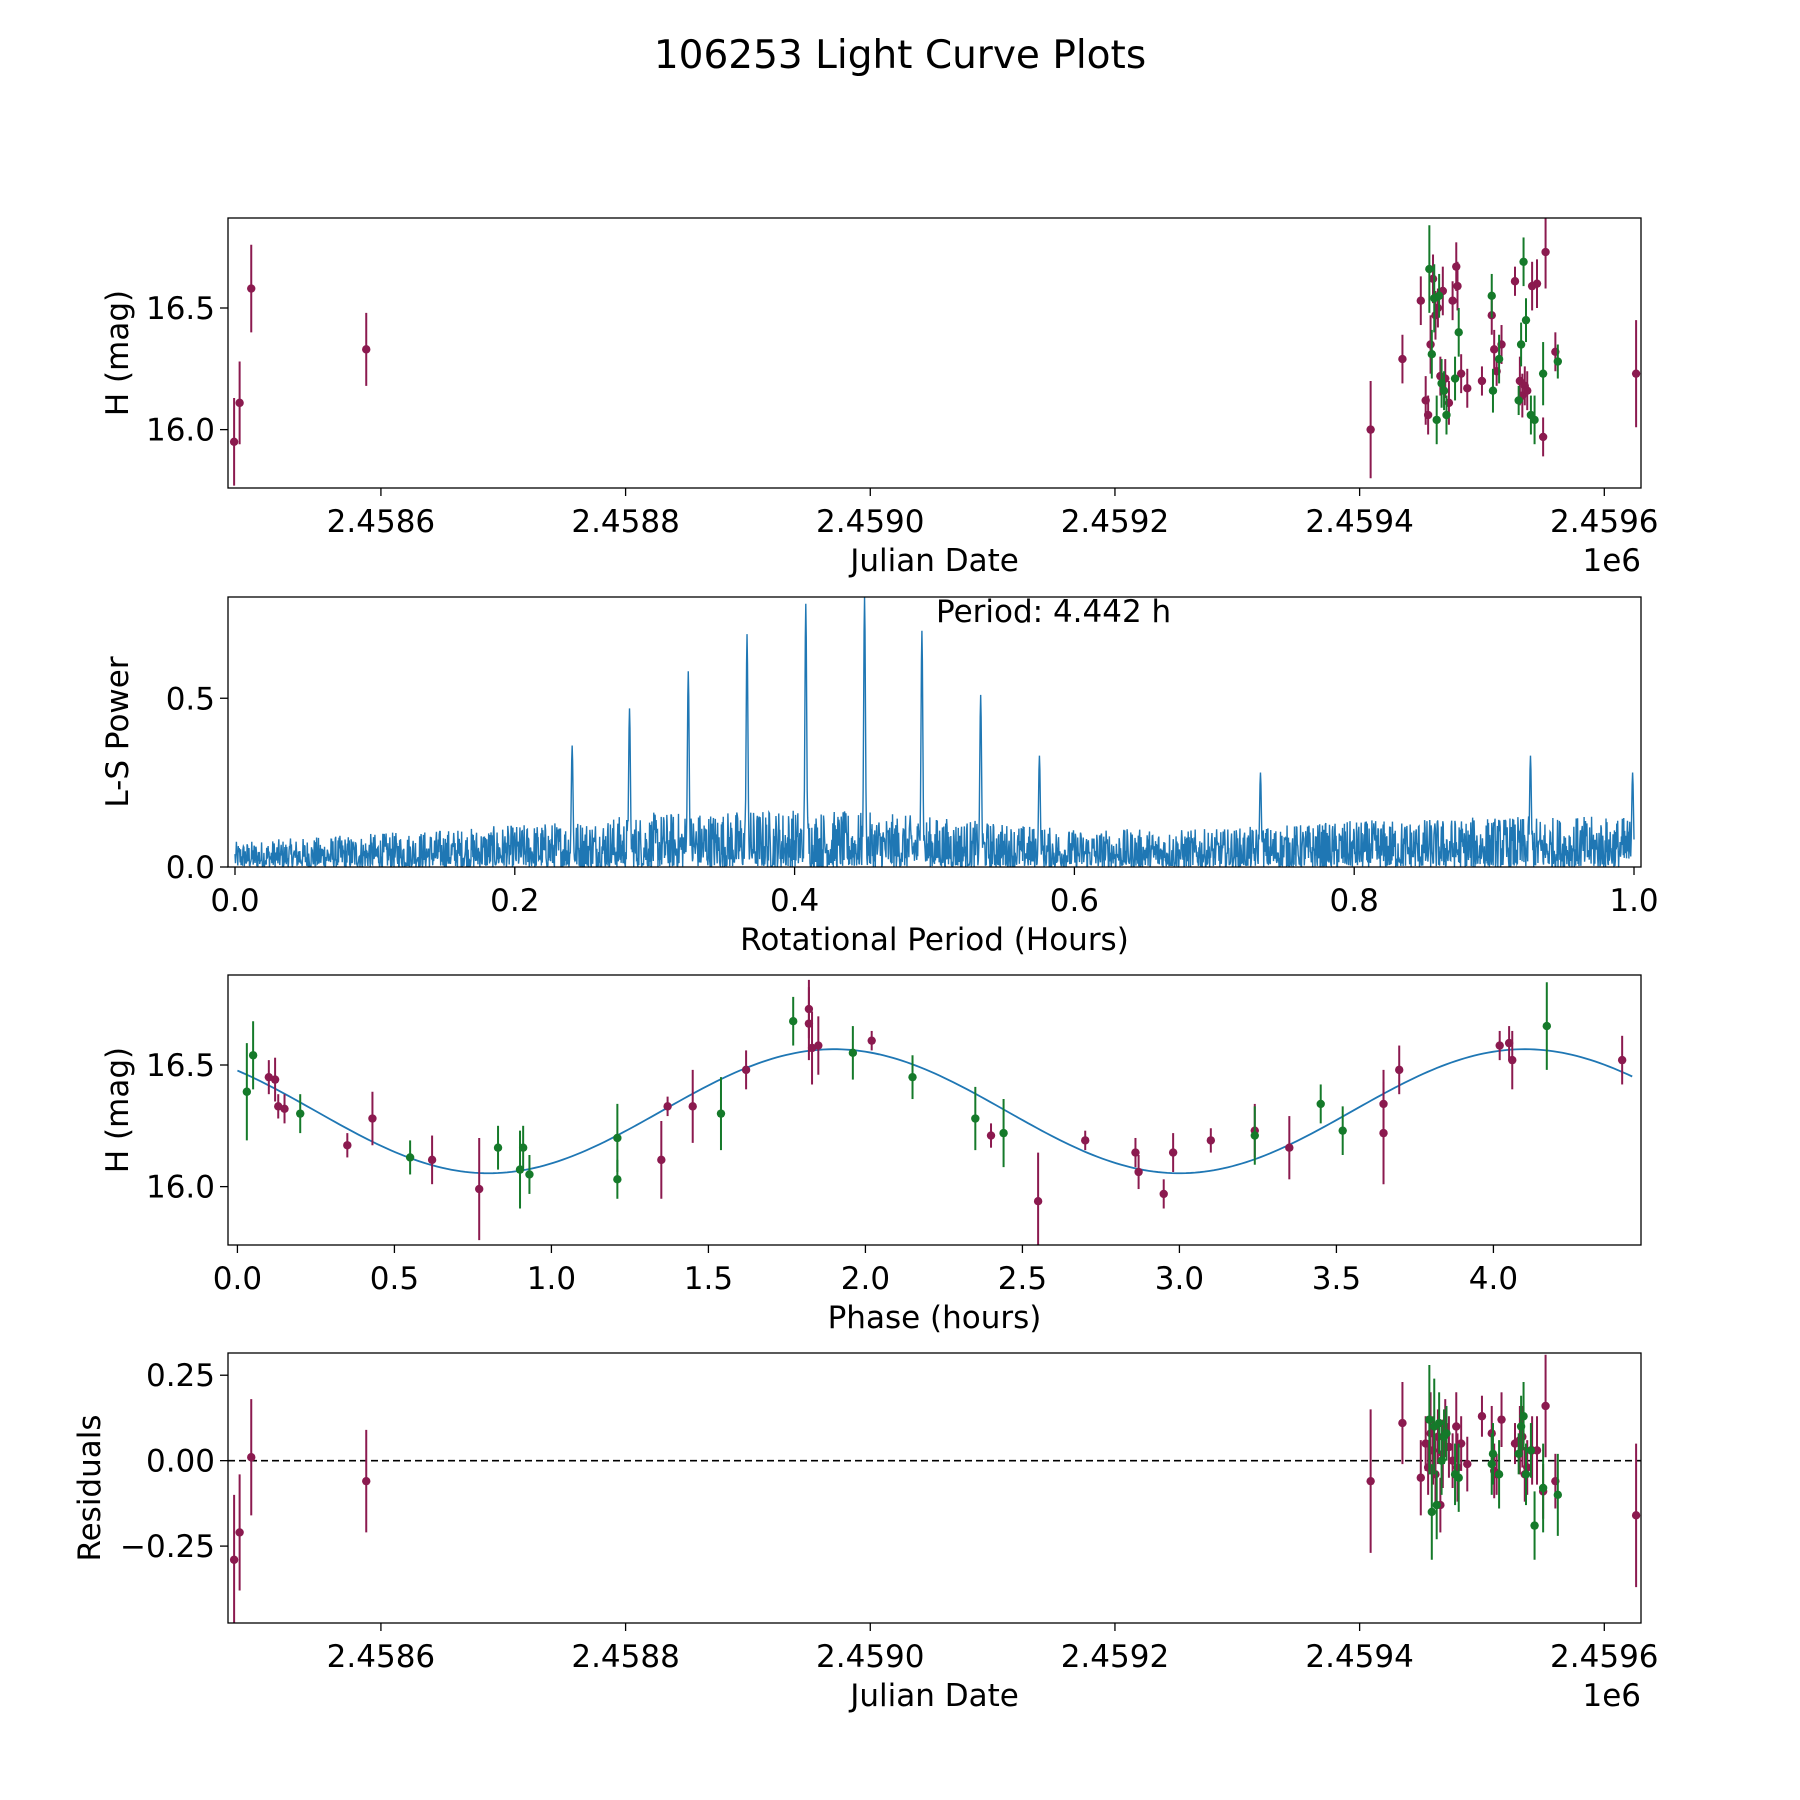 The width and height of the screenshot is (1800, 1800). What do you see at coordinates (1074, 901) in the screenshot?
I see `x-tick-label: 0.6` at bounding box center [1074, 901].